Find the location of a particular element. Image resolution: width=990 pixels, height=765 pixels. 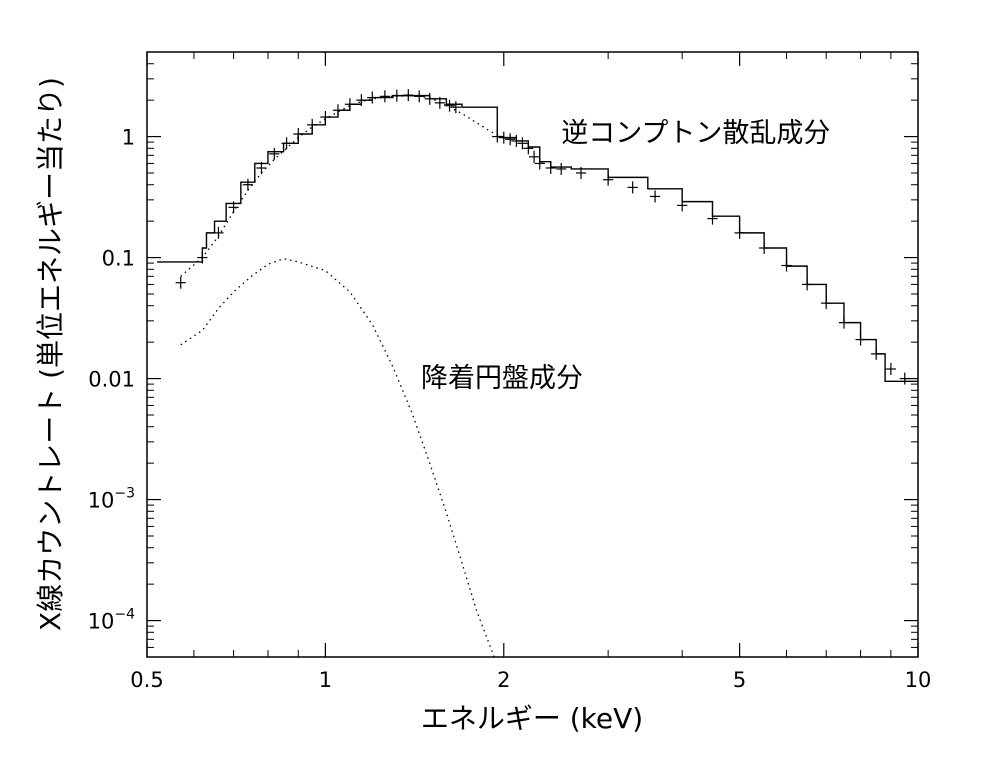

x-tick-label: 5 is located at coordinates (739, 680).